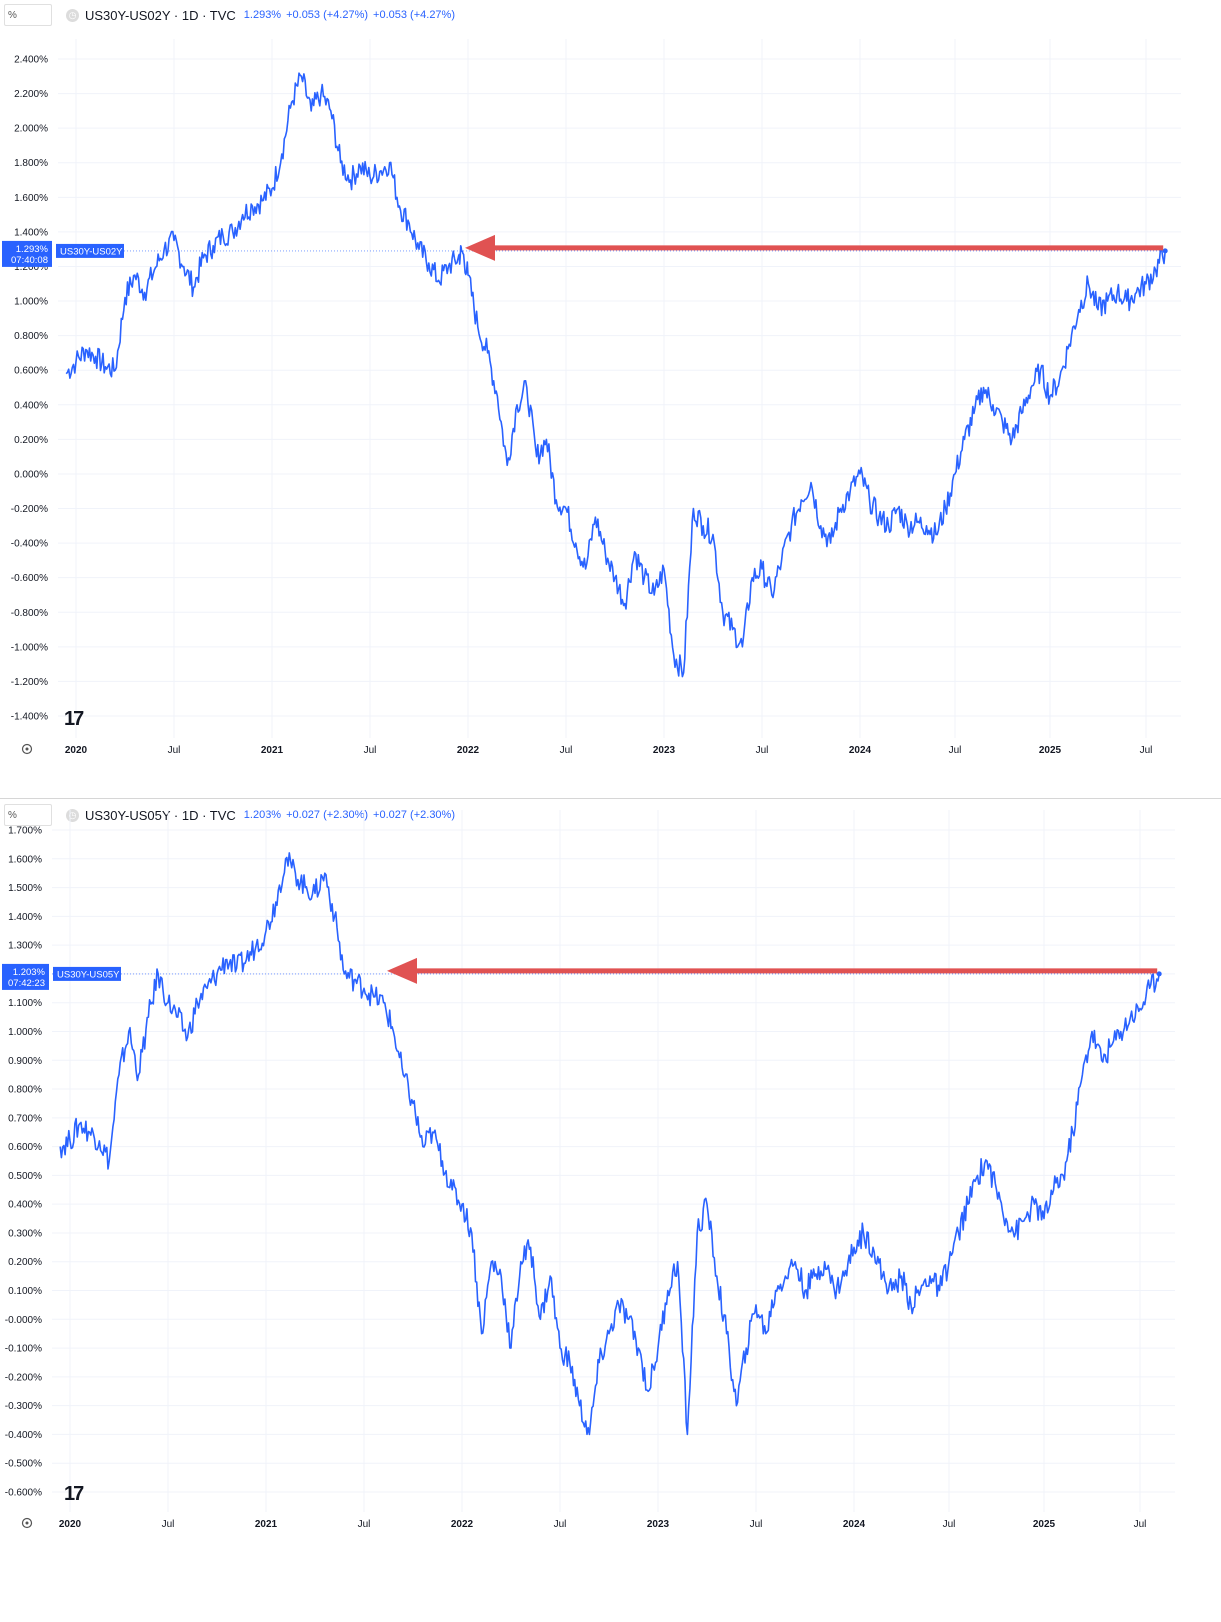  What do you see at coordinates (25, 1003) in the screenshot?
I see `y-tick-label: 1.100%` at bounding box center [25, 1003].